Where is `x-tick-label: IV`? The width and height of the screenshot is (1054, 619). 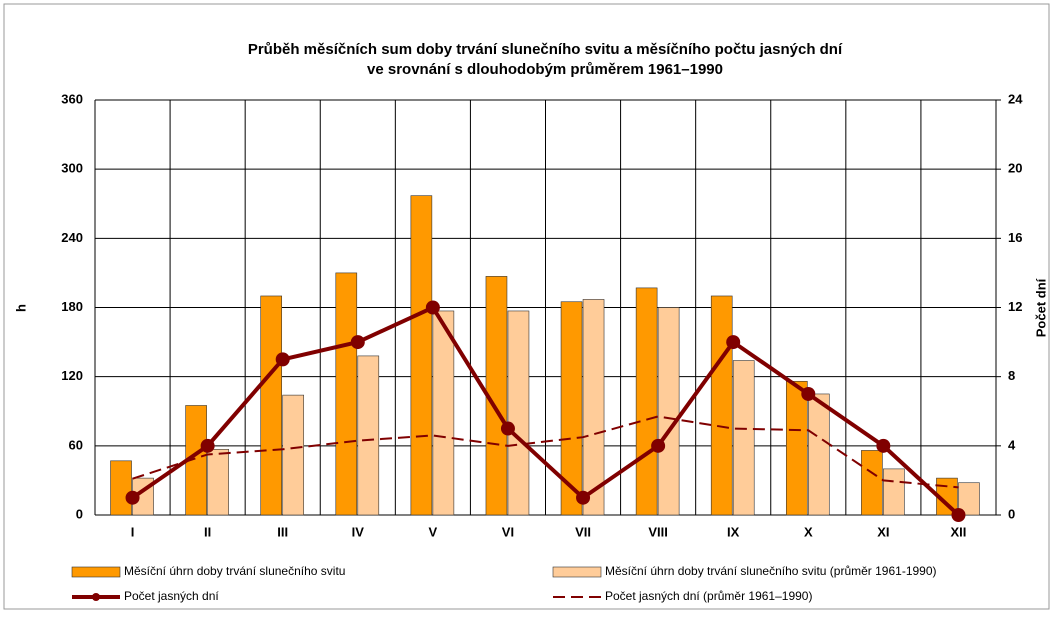
x-tick-label: IV is located at coordinates (358, 531).